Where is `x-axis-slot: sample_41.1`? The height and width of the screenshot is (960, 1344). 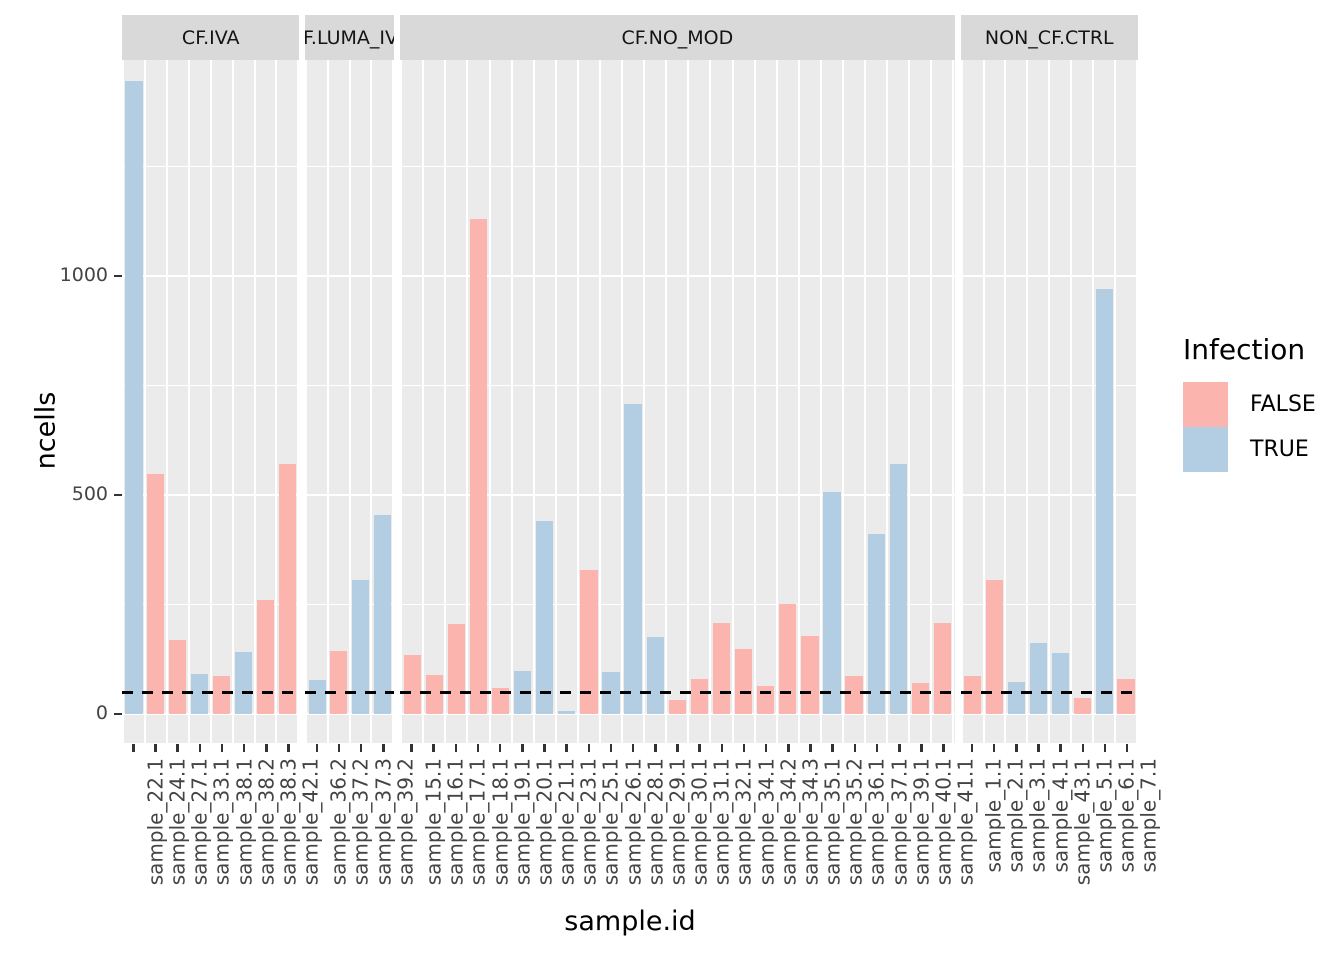 x-axis-slot: sample_41.1 is located at coordinates (954, 840).